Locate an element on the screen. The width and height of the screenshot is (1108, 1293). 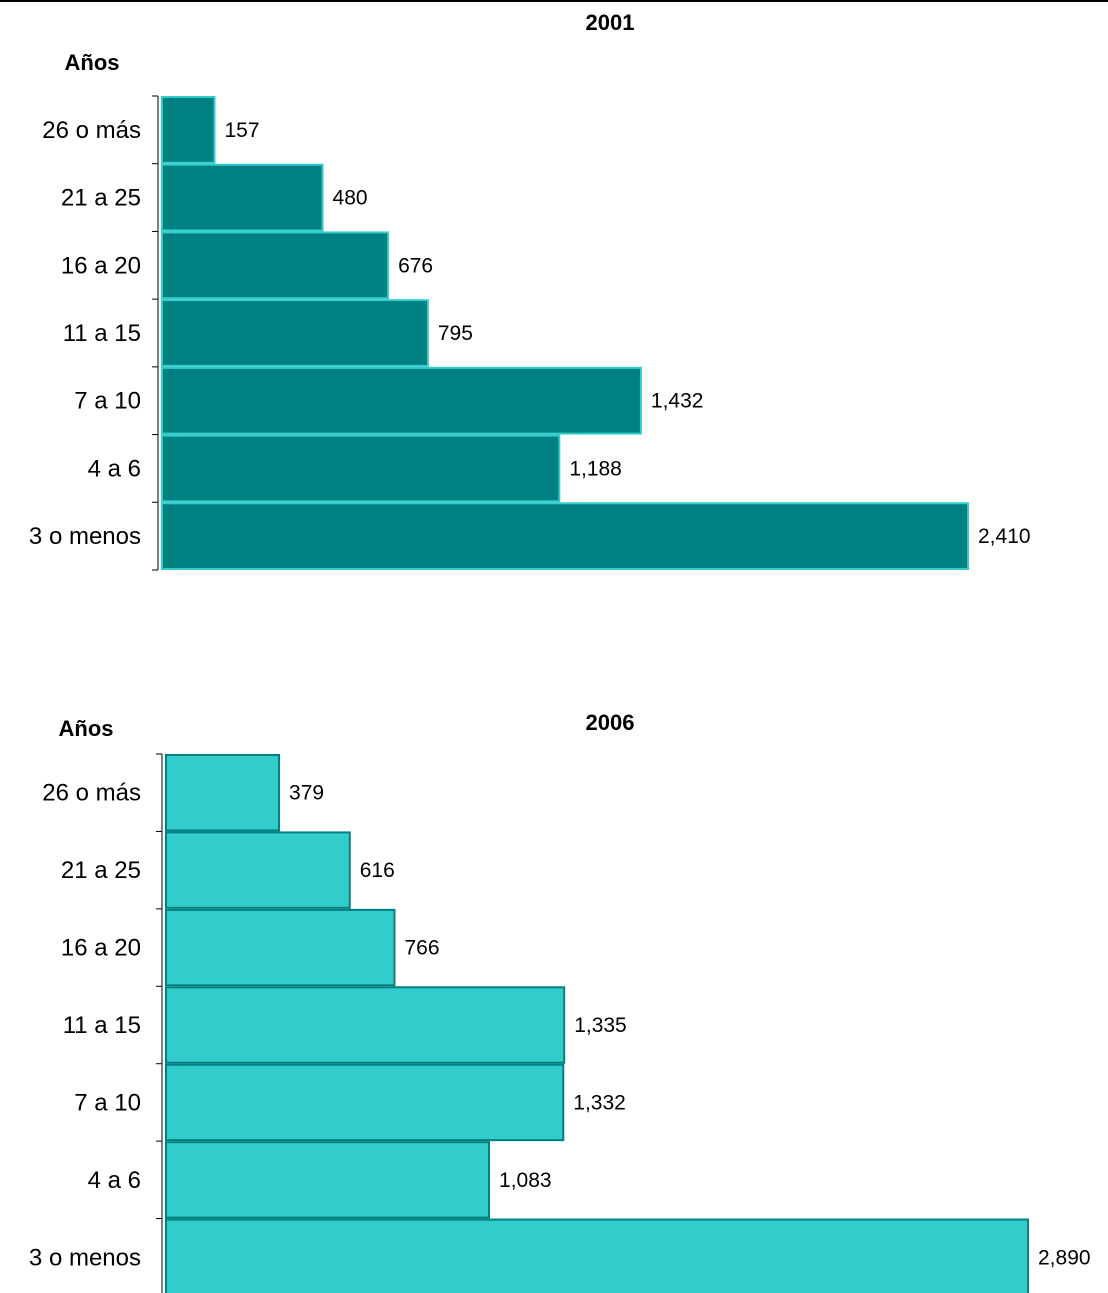
data-label: 676 is located at coordinates (415, 265).